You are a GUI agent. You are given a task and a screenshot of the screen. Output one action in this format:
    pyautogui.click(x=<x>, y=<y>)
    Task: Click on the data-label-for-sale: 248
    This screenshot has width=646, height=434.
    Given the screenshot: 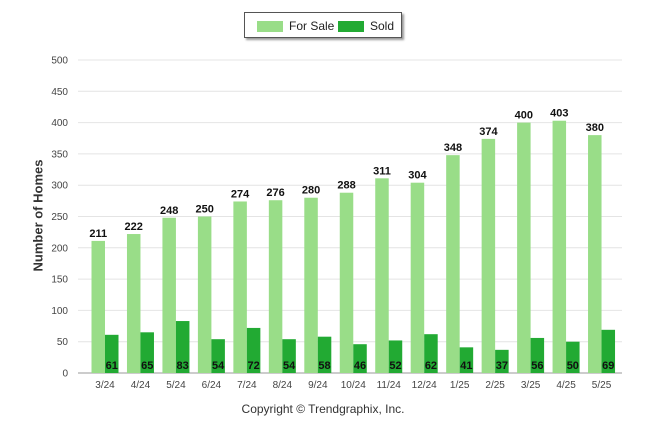 What is the action you would take?
    pyautogui.click(x=169, y=211)
    